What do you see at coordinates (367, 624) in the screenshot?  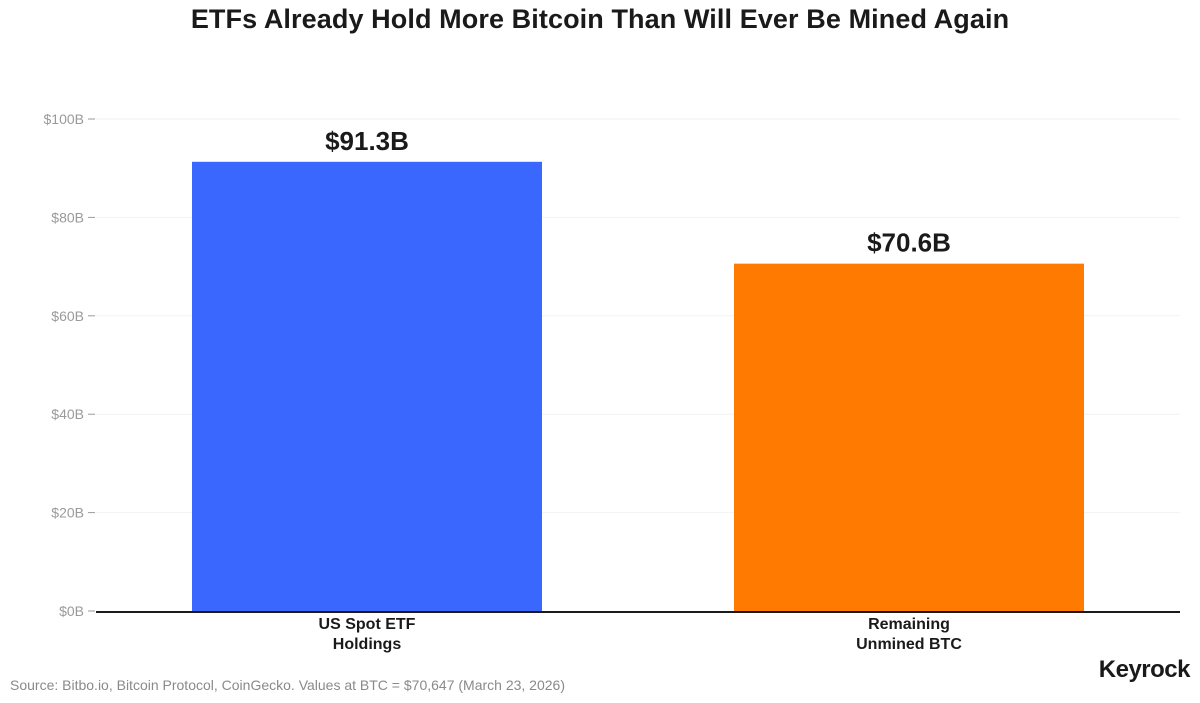 I see `x-tick-label: US Spot ETF` at bounding box center [367, 624].